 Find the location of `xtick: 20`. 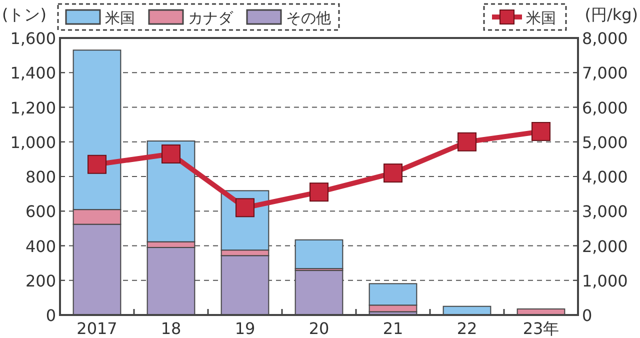

xtick: 20 is located at coordinates (319, 328).